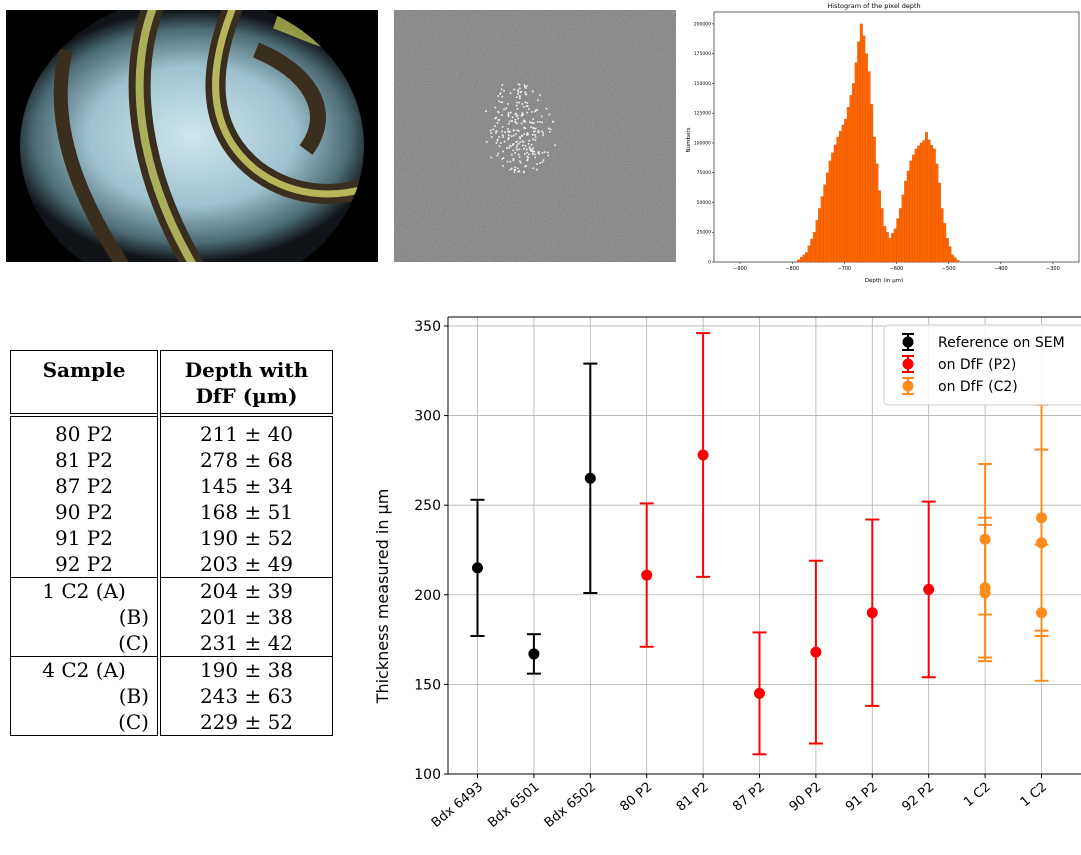  What do you see at coordinates (85, 643) in the screenshot?
I see `cell-sample: (C)` at bounding box center [85, 643].